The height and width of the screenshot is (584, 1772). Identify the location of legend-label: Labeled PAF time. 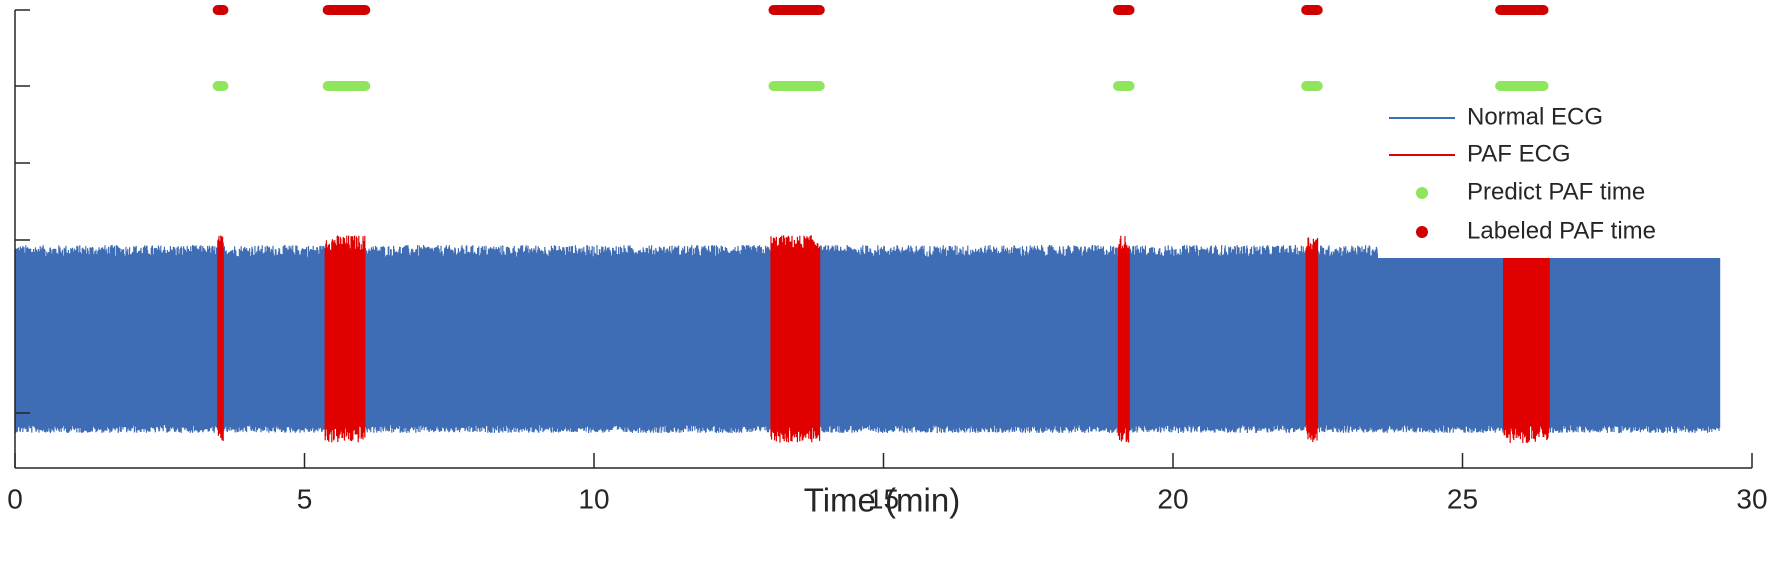
(1561, 230).